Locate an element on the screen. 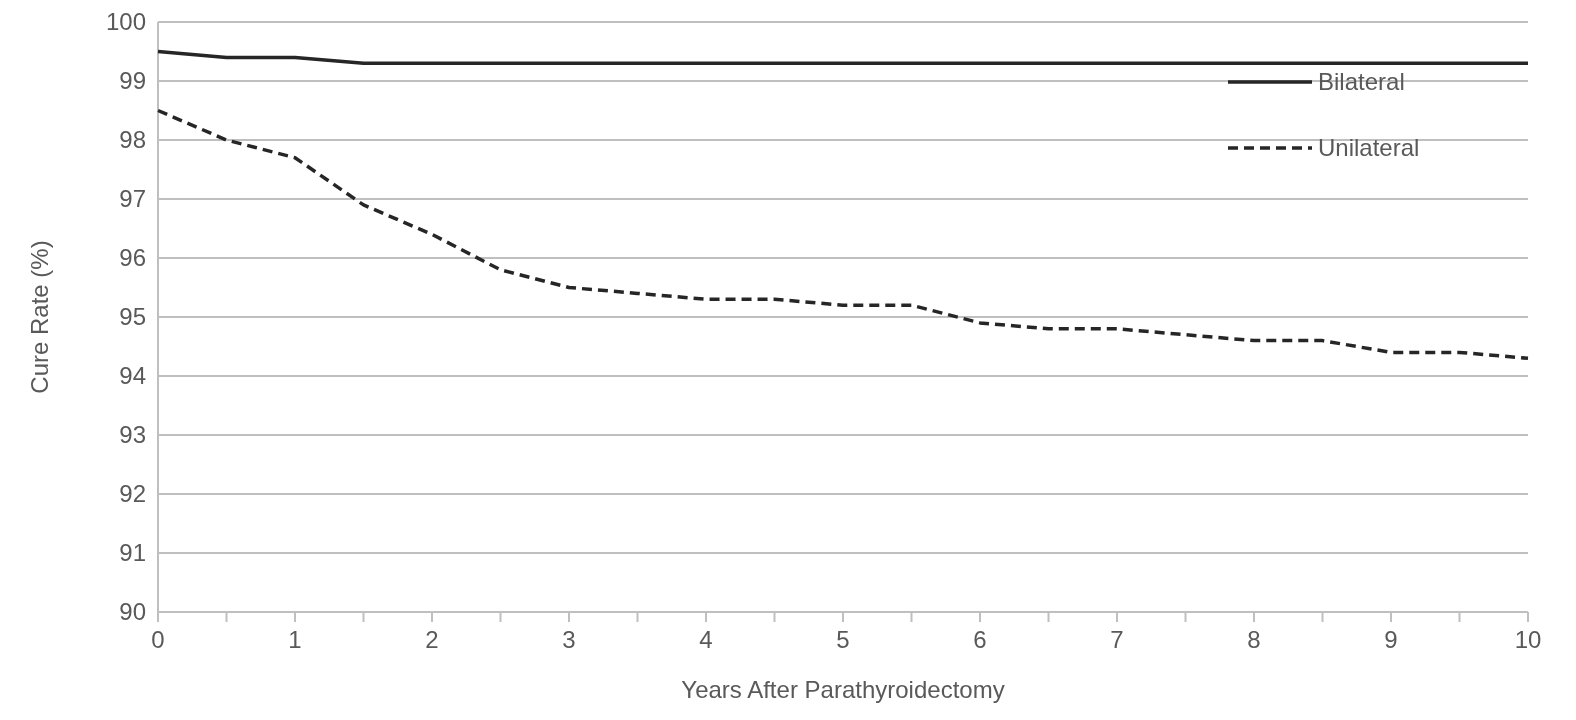  y-tick-label: 93 is located at coordinates (132, 434).